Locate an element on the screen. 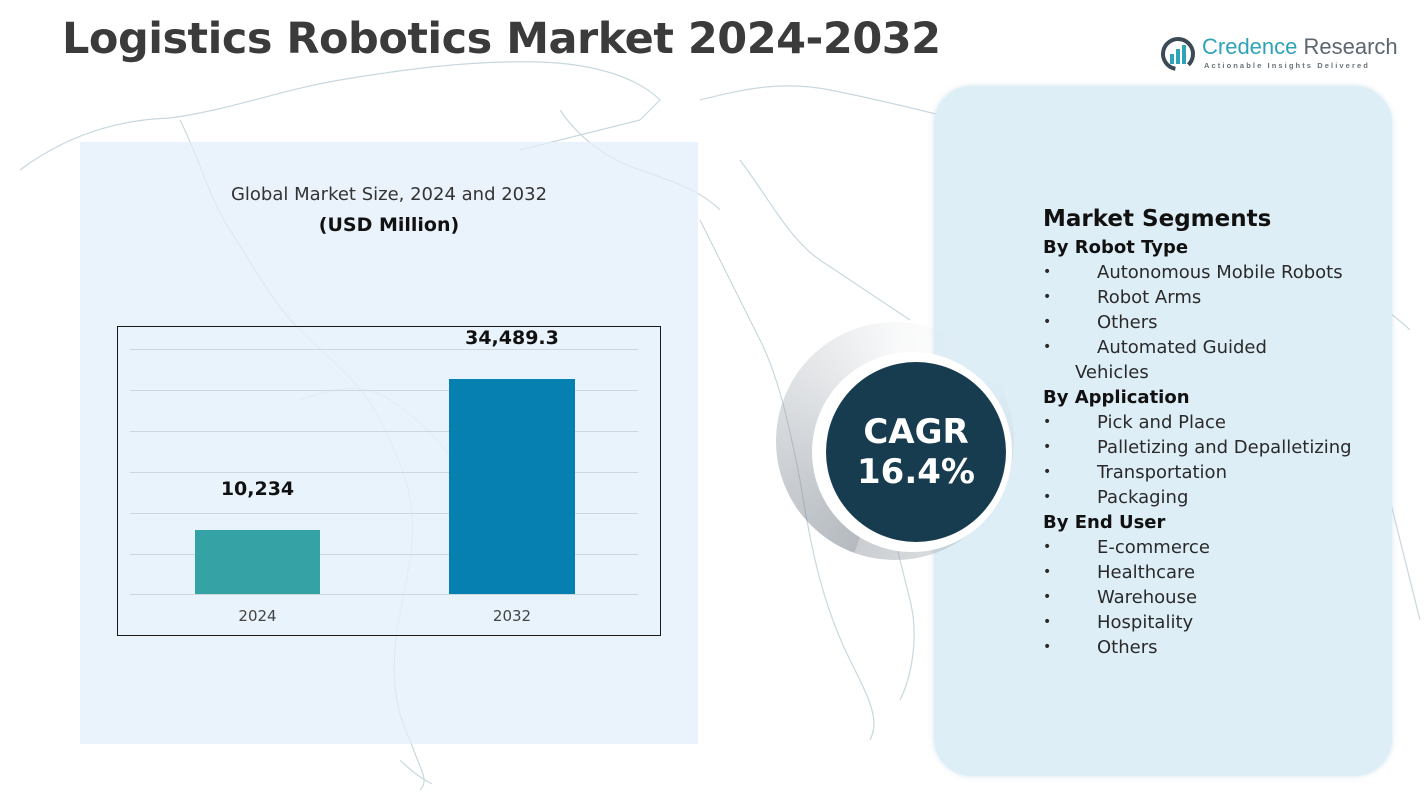  page-title: Logistics Robotics Market 2024-2032 is located at coordinates (501, 39).